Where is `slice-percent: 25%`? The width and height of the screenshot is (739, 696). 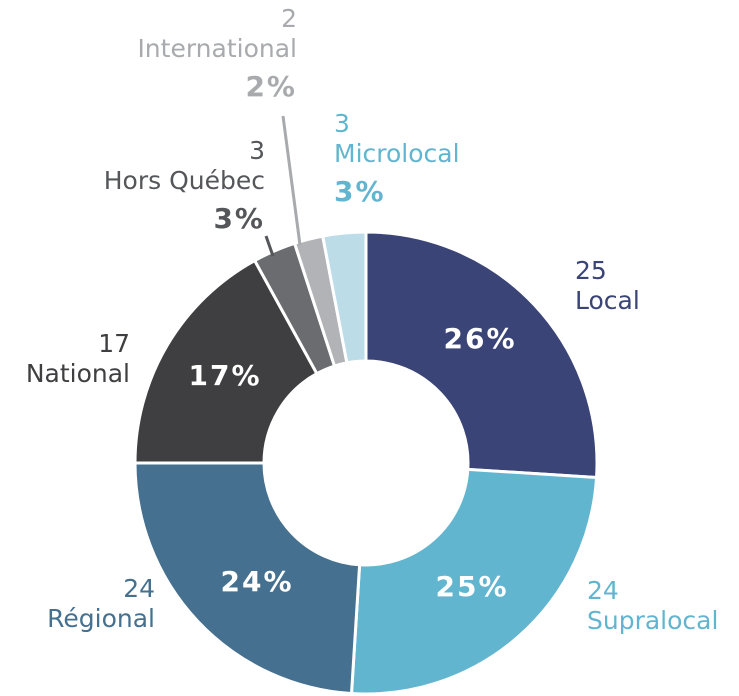
slice-percent: 25% is located at coordinates (471, 586).